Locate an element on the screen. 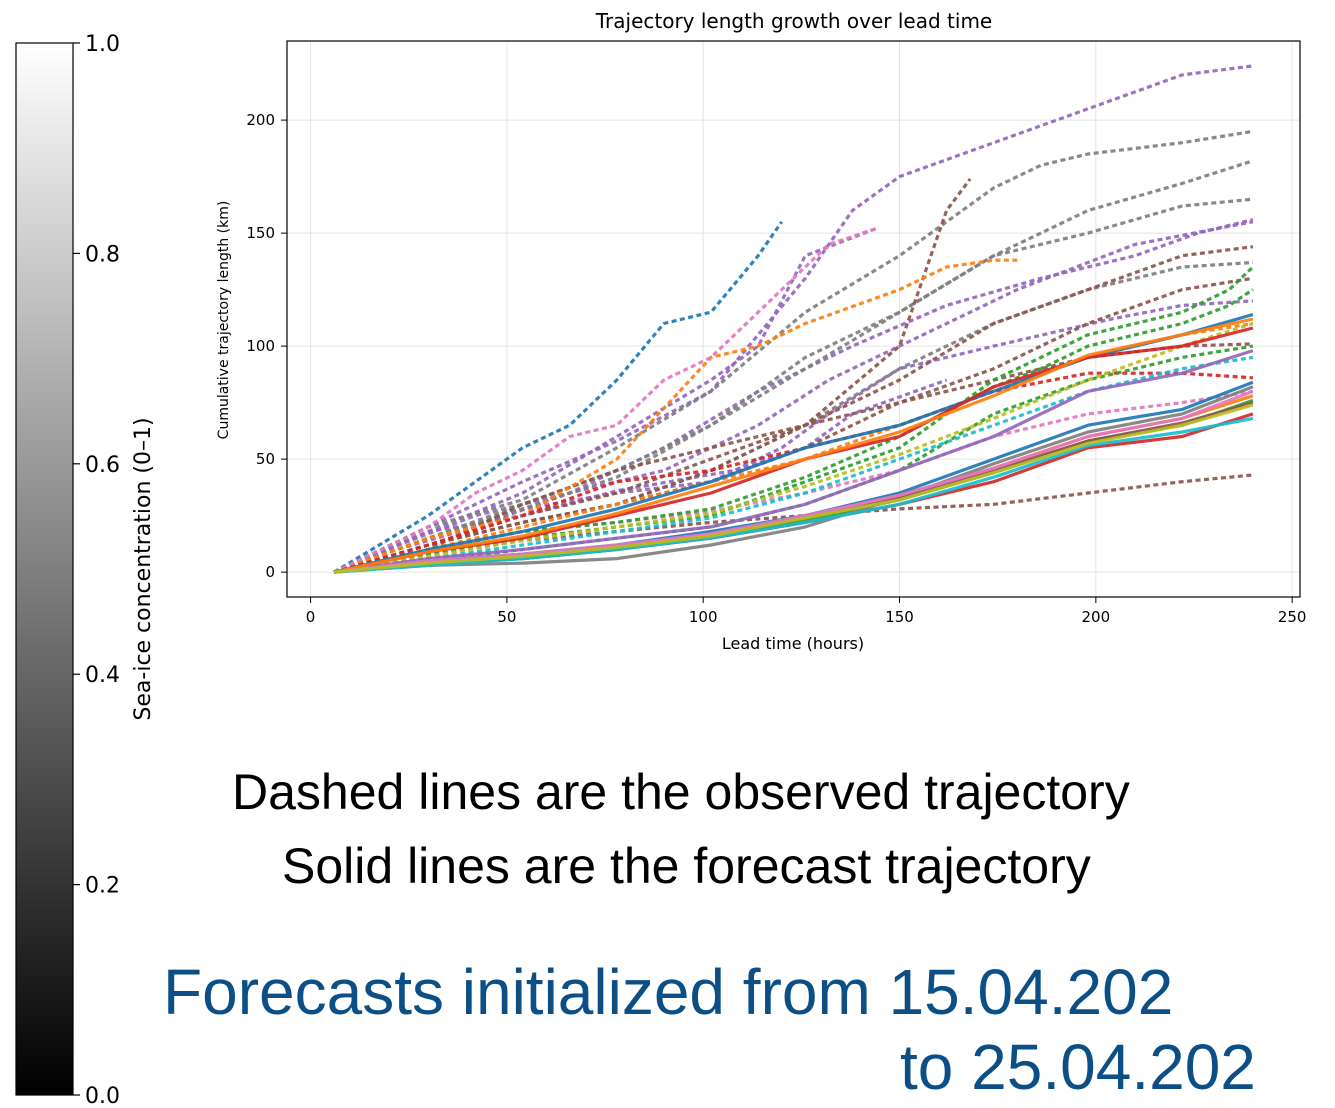 The height and width of the screenshot is (1108, 1335). colorbar-tick-label: 0.2 is located at coordinates (102, 886).